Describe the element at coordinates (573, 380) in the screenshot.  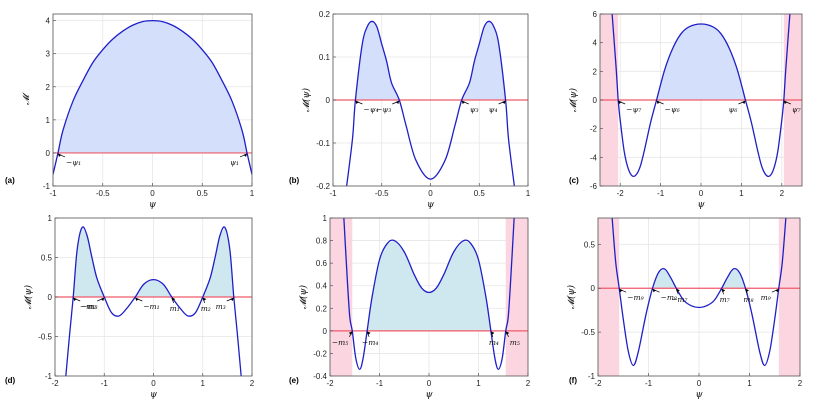
I see `panel-label: (f)` at that location.